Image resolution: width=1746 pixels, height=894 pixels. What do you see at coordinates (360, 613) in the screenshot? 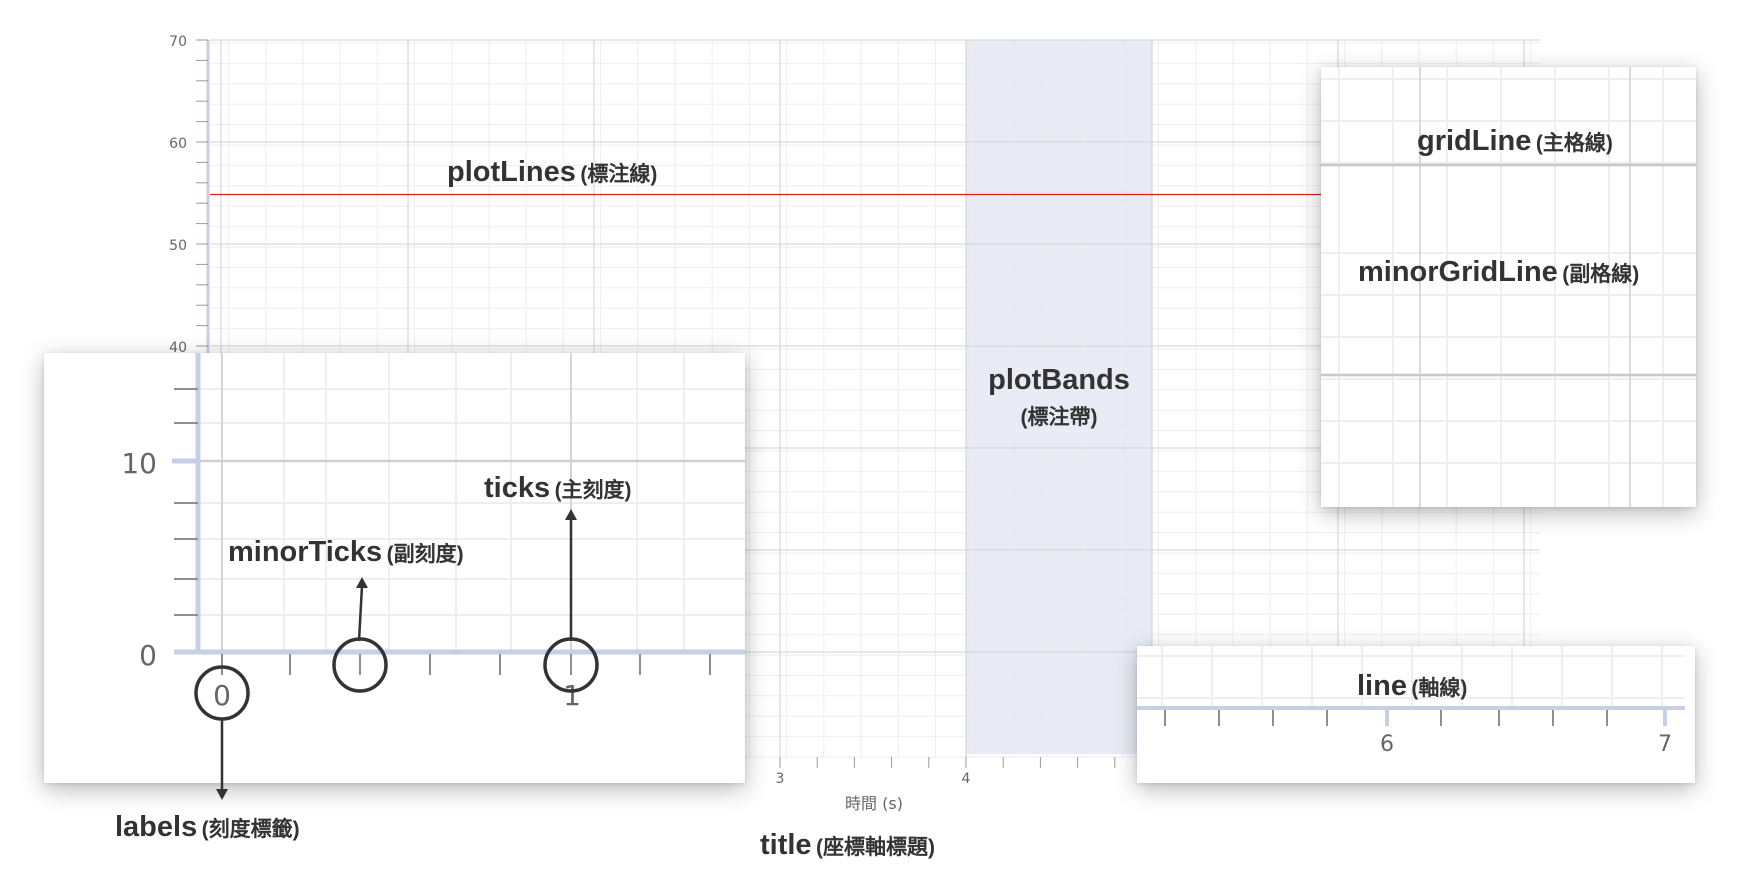
I see `minor-ticks-arrow` at bounding box center [360, 613].